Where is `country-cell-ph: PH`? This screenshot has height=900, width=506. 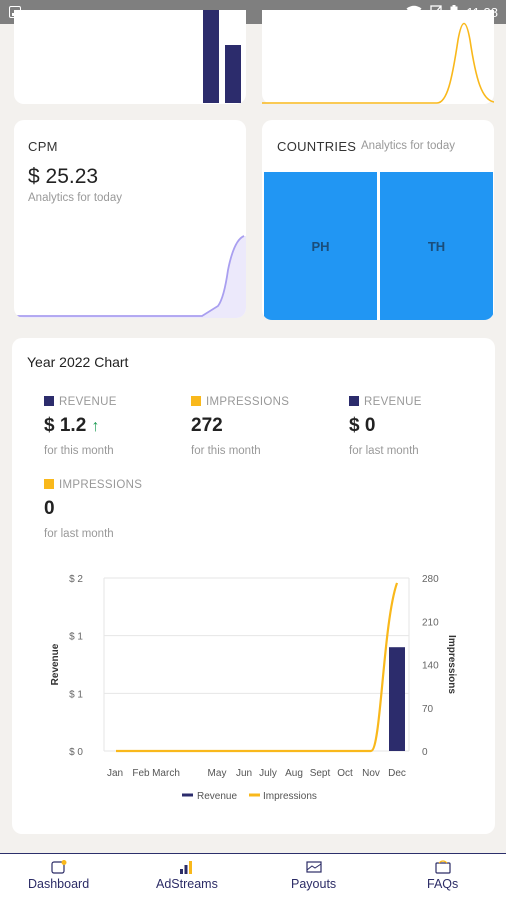
country-cell-ph: PH is located at coordinates (320, 246).